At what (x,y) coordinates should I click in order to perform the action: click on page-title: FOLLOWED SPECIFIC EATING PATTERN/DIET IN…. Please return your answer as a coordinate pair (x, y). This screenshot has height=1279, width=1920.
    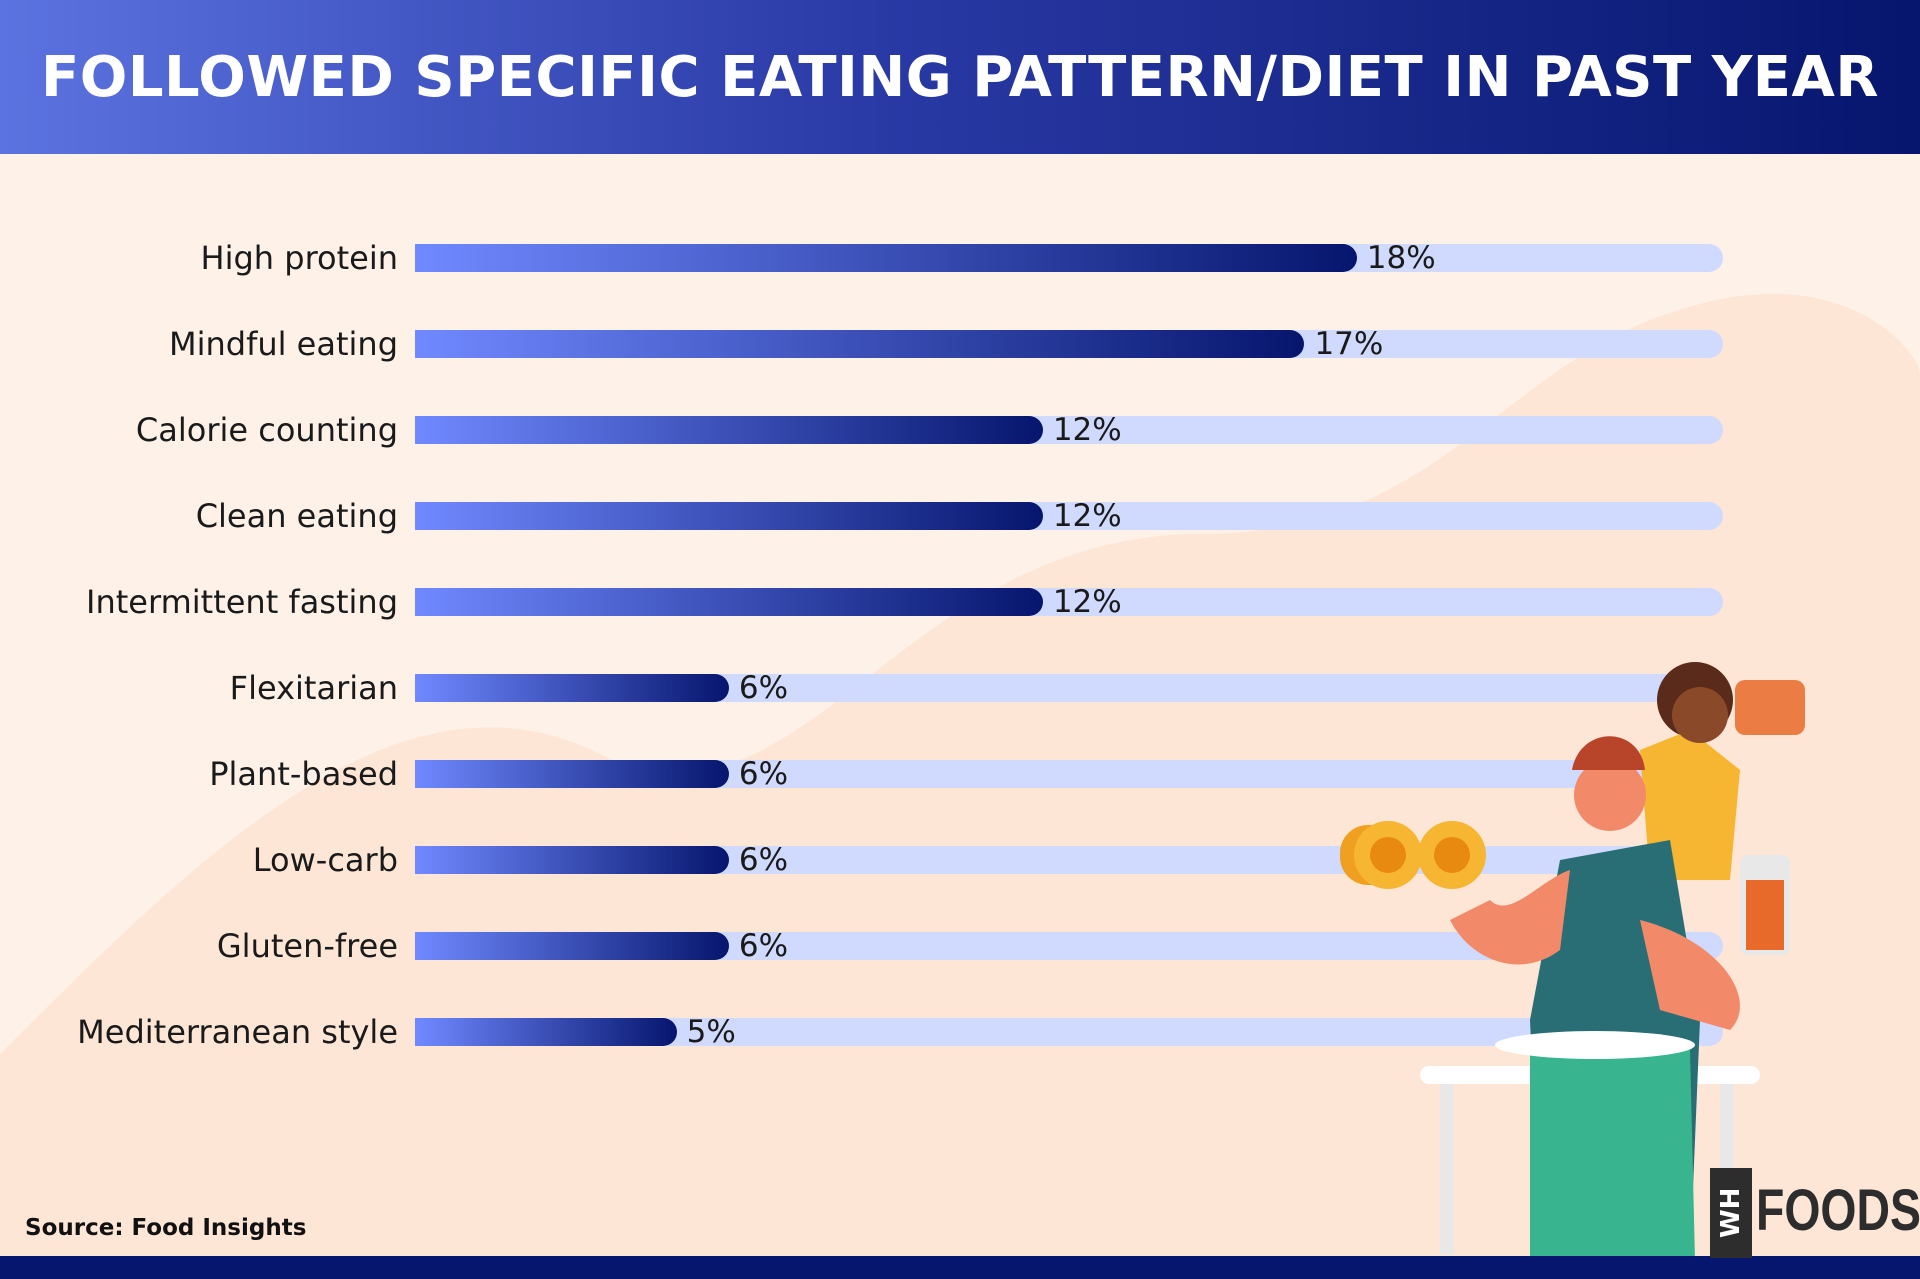
    Looking at the image, I should click on (960, 77).